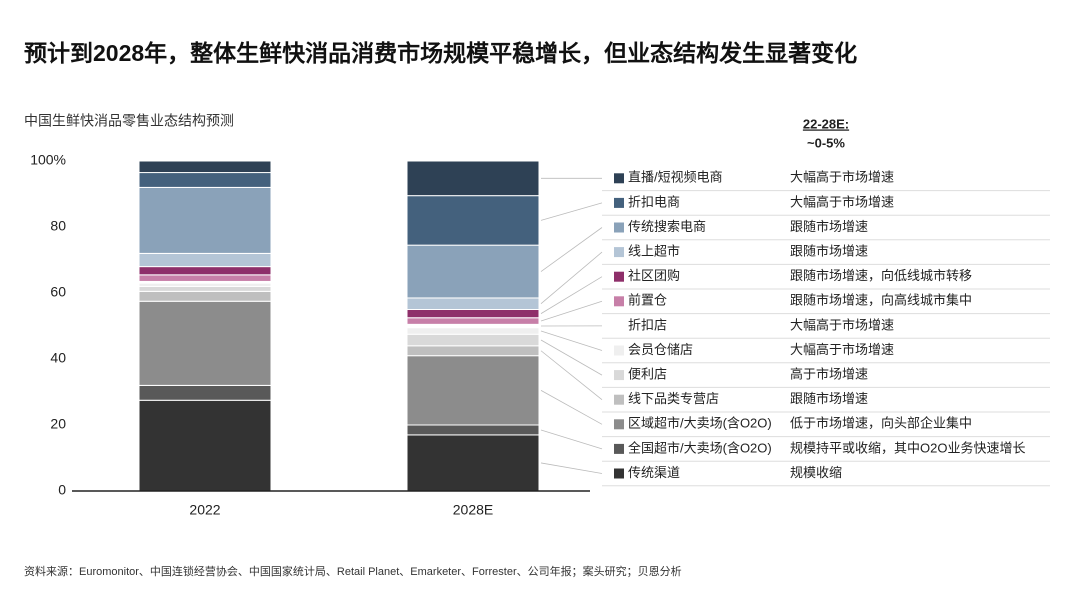 This screenshot has height=608, width=1080. What do you see at coordinates (654, 251) in the screenshot?
I see `legend-label: 线上超市` at bounding box center [654, 251].